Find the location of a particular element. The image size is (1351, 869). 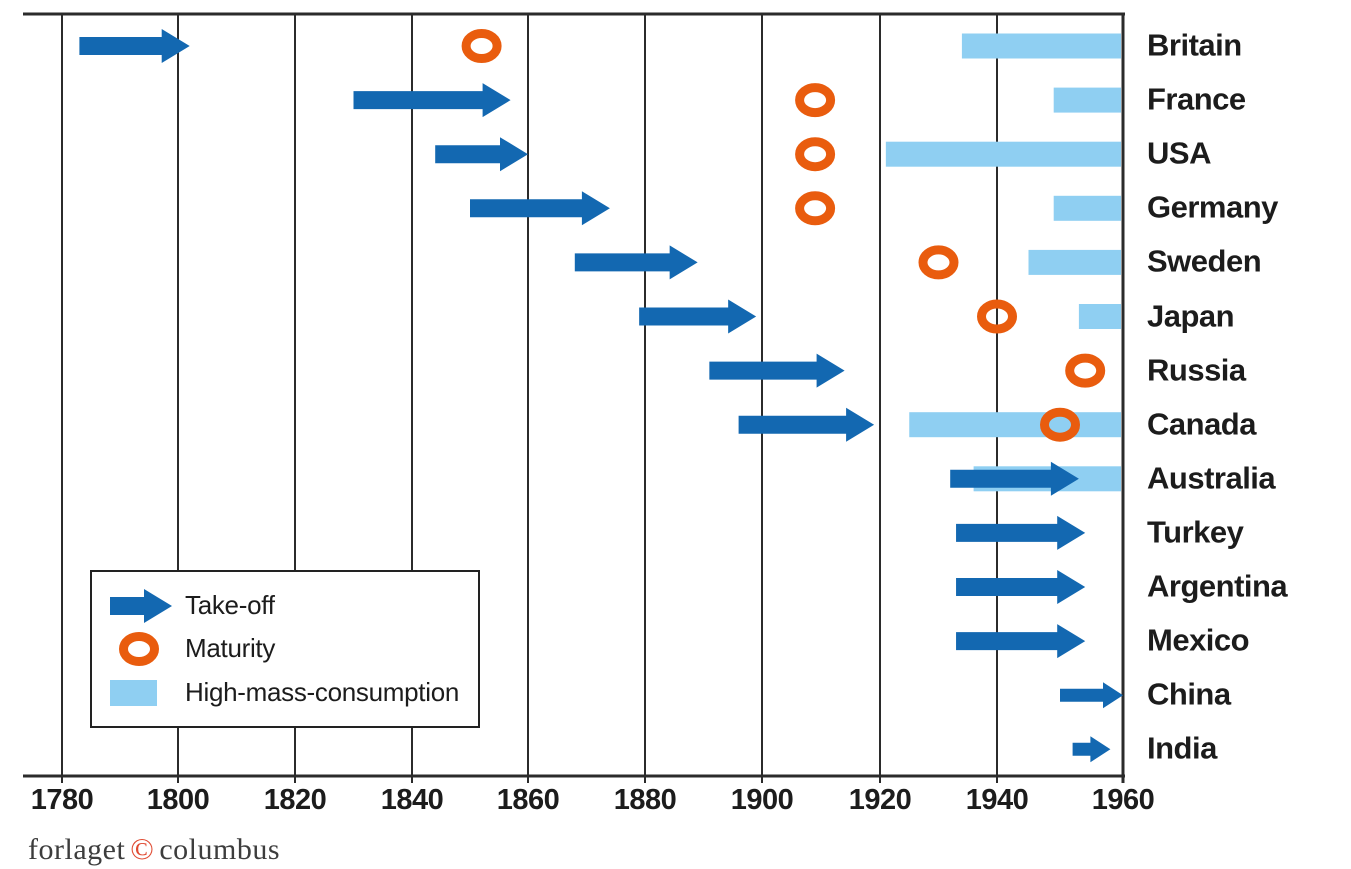

hmc-bar-Britain is located at coordinates (1041, 46).